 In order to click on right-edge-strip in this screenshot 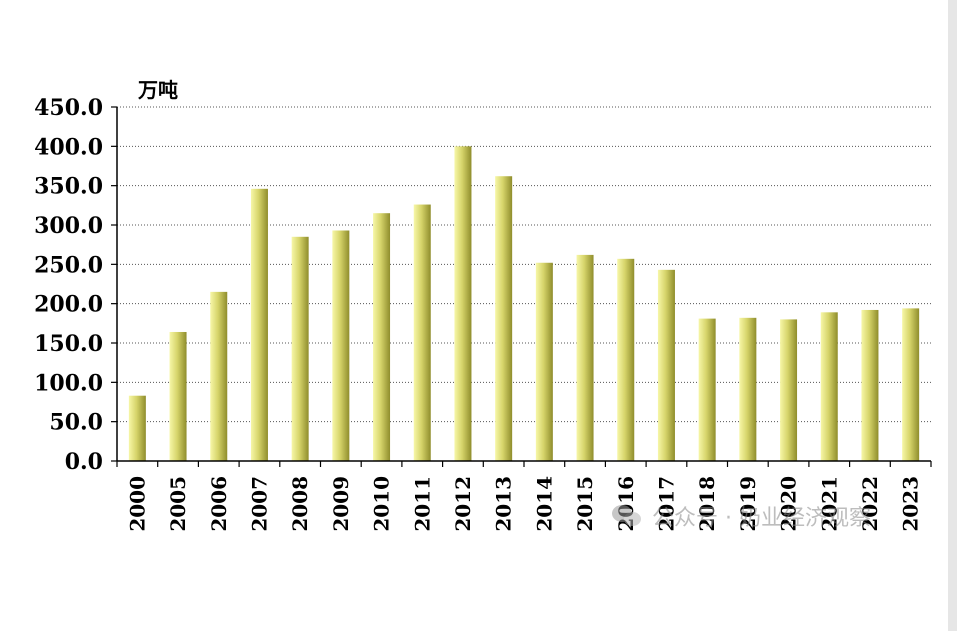, I will do `click(952, 315)`.